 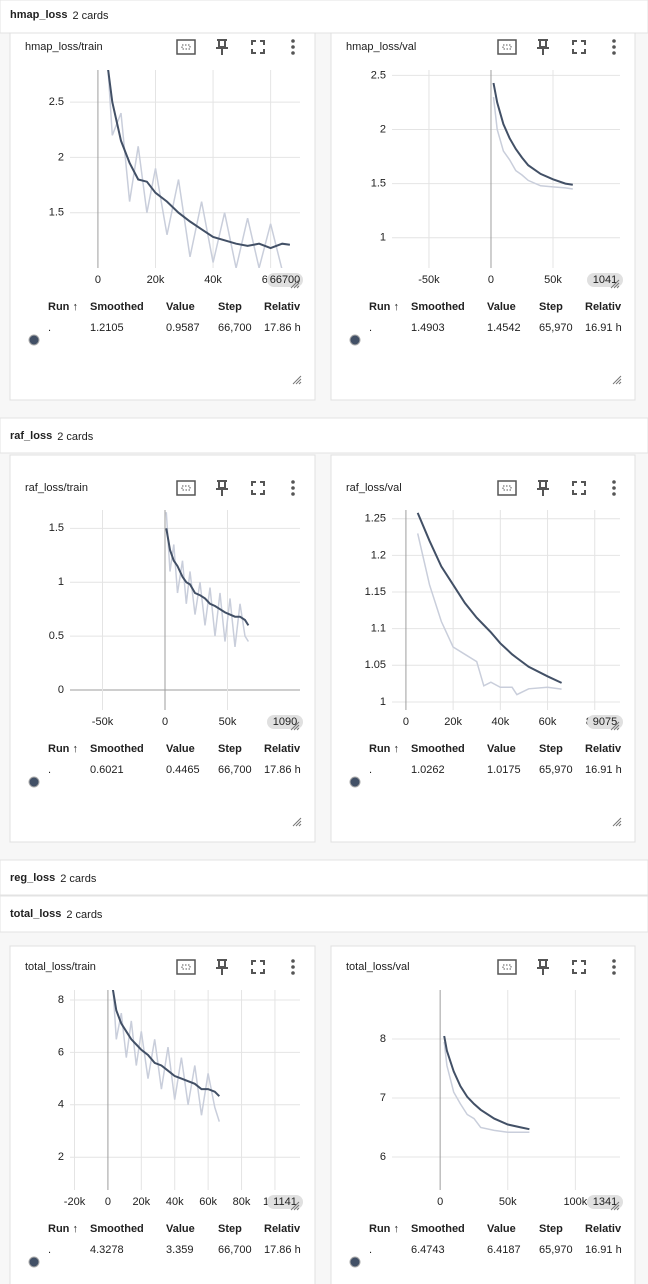 What do you see at coordinates (64, 47) in the screenshot?
I see `card-title: hmap_loss/train` at bounding box center [64, 47].